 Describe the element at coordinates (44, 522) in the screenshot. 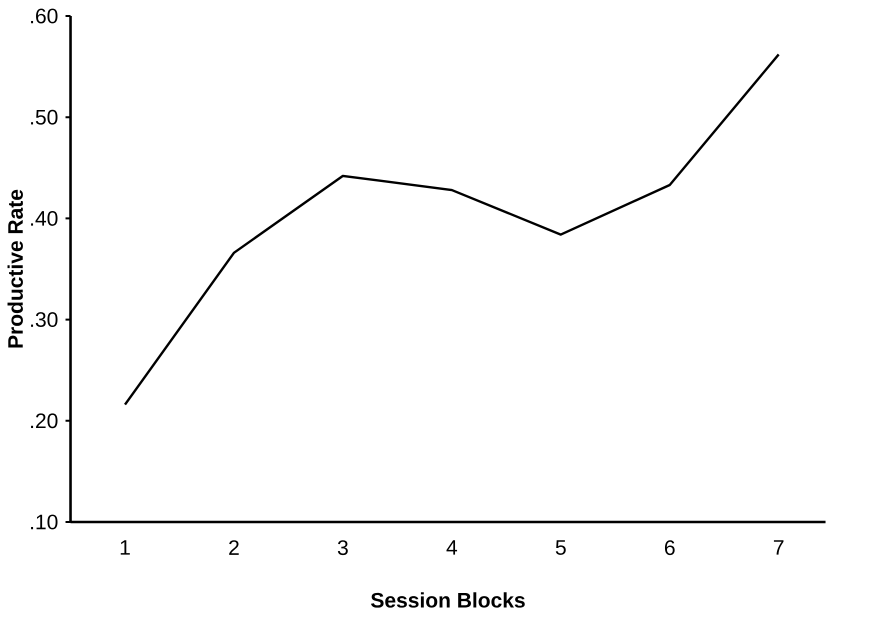

I see `y-tick-label: .10` at that location.